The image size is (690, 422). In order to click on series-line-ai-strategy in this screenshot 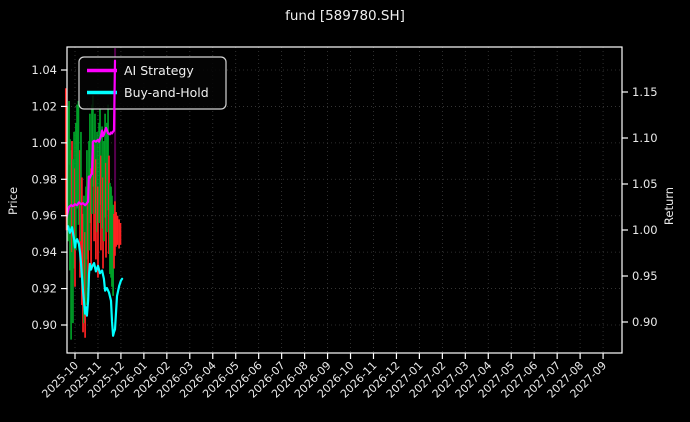, I will do `click(91, 141)`.